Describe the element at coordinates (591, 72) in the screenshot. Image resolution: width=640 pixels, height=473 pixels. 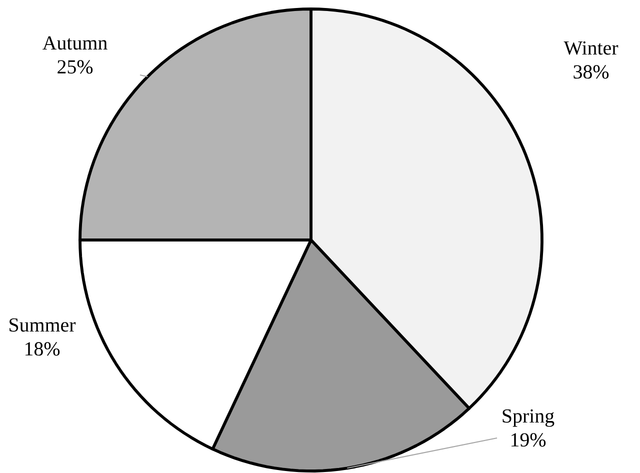
I see `data-label: 38%` at that location.